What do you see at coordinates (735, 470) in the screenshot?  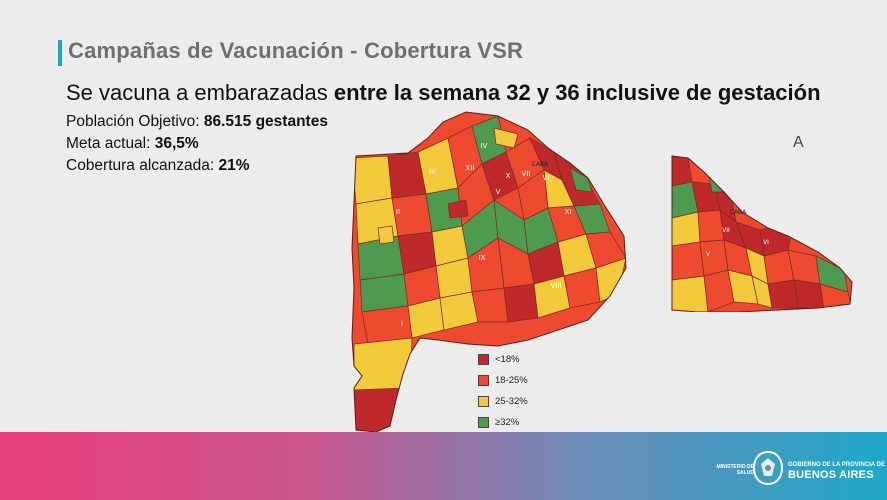 I see `ministry-label: MINISTERIO DE SALUD` at bounding box center [735, 470].